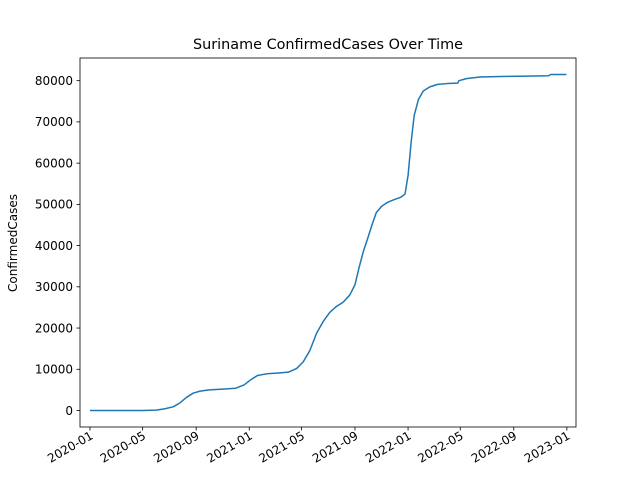 The image size is (640, 480). I want to click on chart-title: Suriname ConfirmedCases Over Time, so click(328, 45).